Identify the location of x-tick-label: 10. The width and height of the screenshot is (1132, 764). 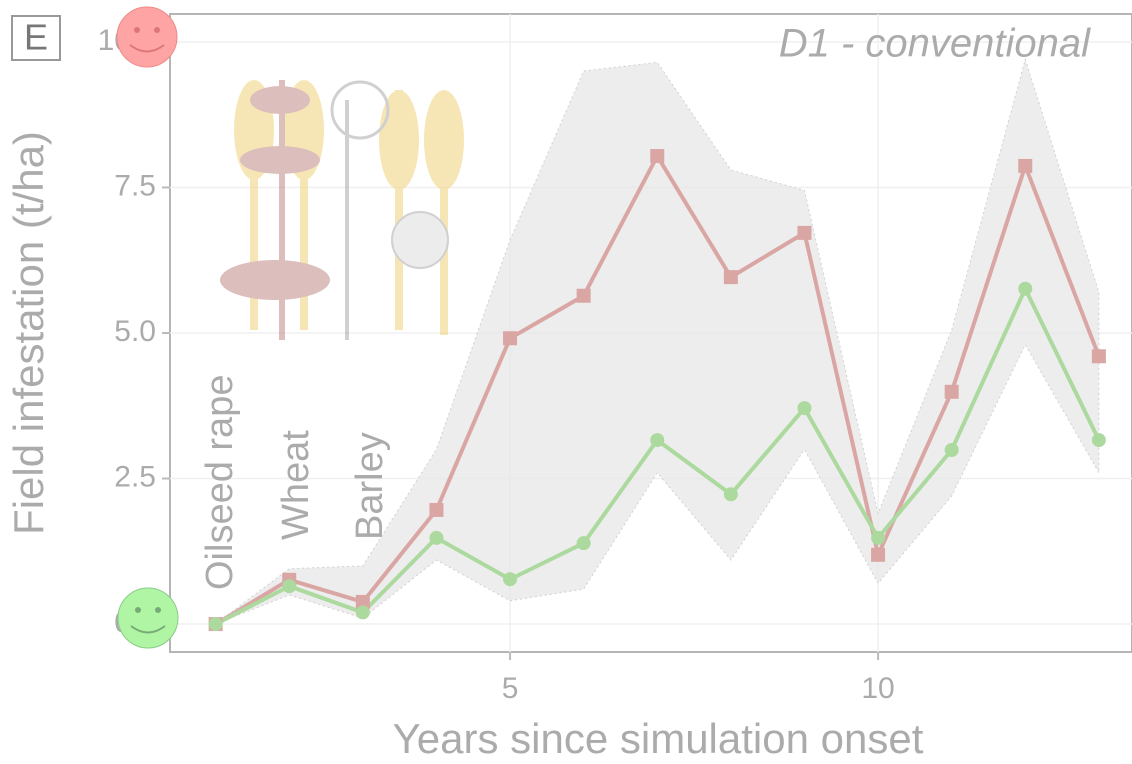
(877, 688).